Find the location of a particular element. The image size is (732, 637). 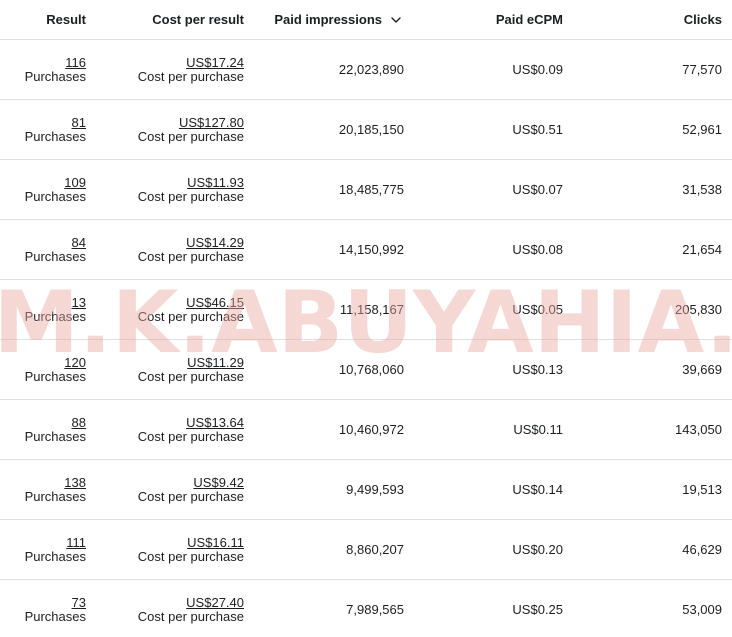

cell-clicks: 52,961 is located at coordinates (642, 129).